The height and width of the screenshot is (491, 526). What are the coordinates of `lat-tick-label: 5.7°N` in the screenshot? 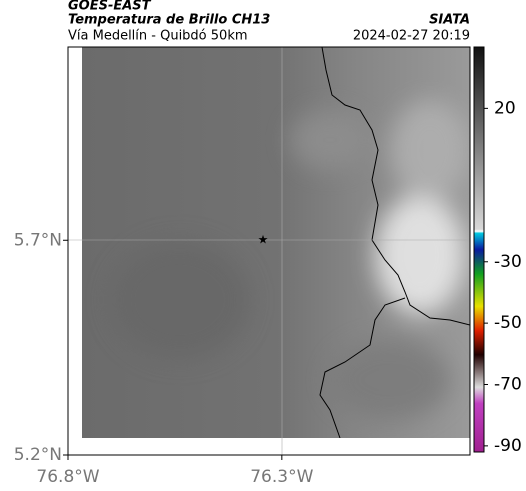 It's located at (38, 240).